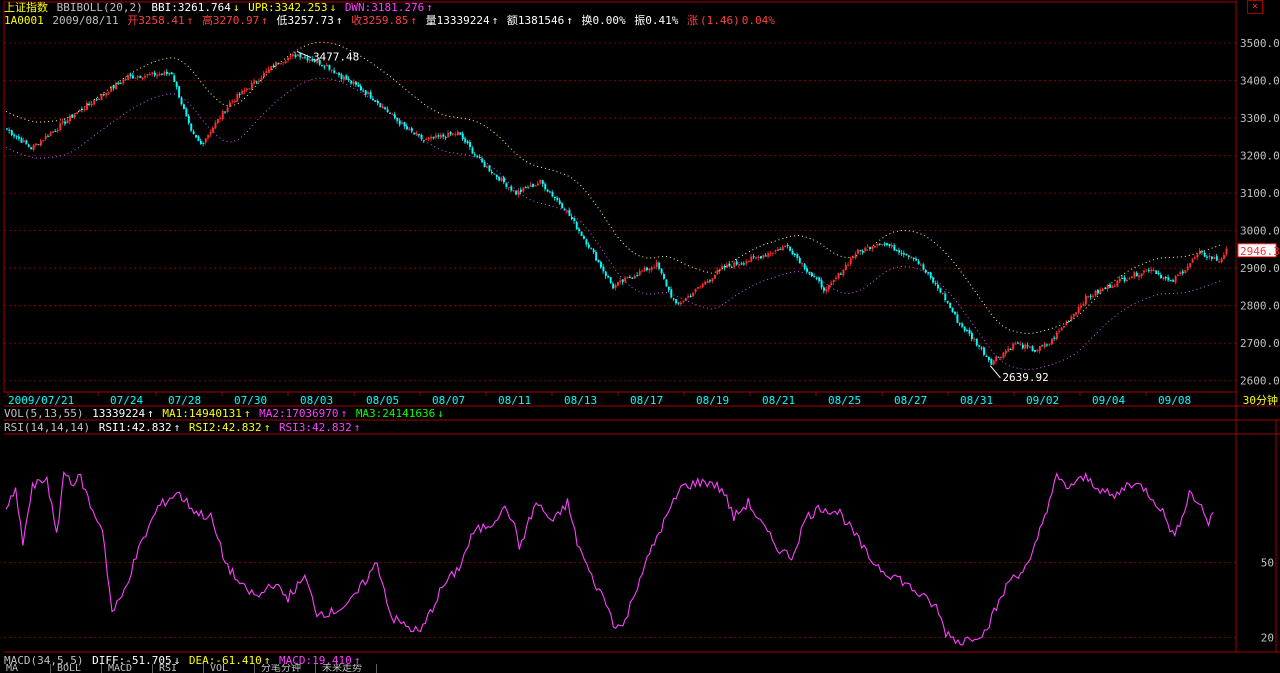  What do you see at coordinates (440, 413) in the screenshot?
I see `down-arrow-icon: ↓` at bounding box center [440, 413].